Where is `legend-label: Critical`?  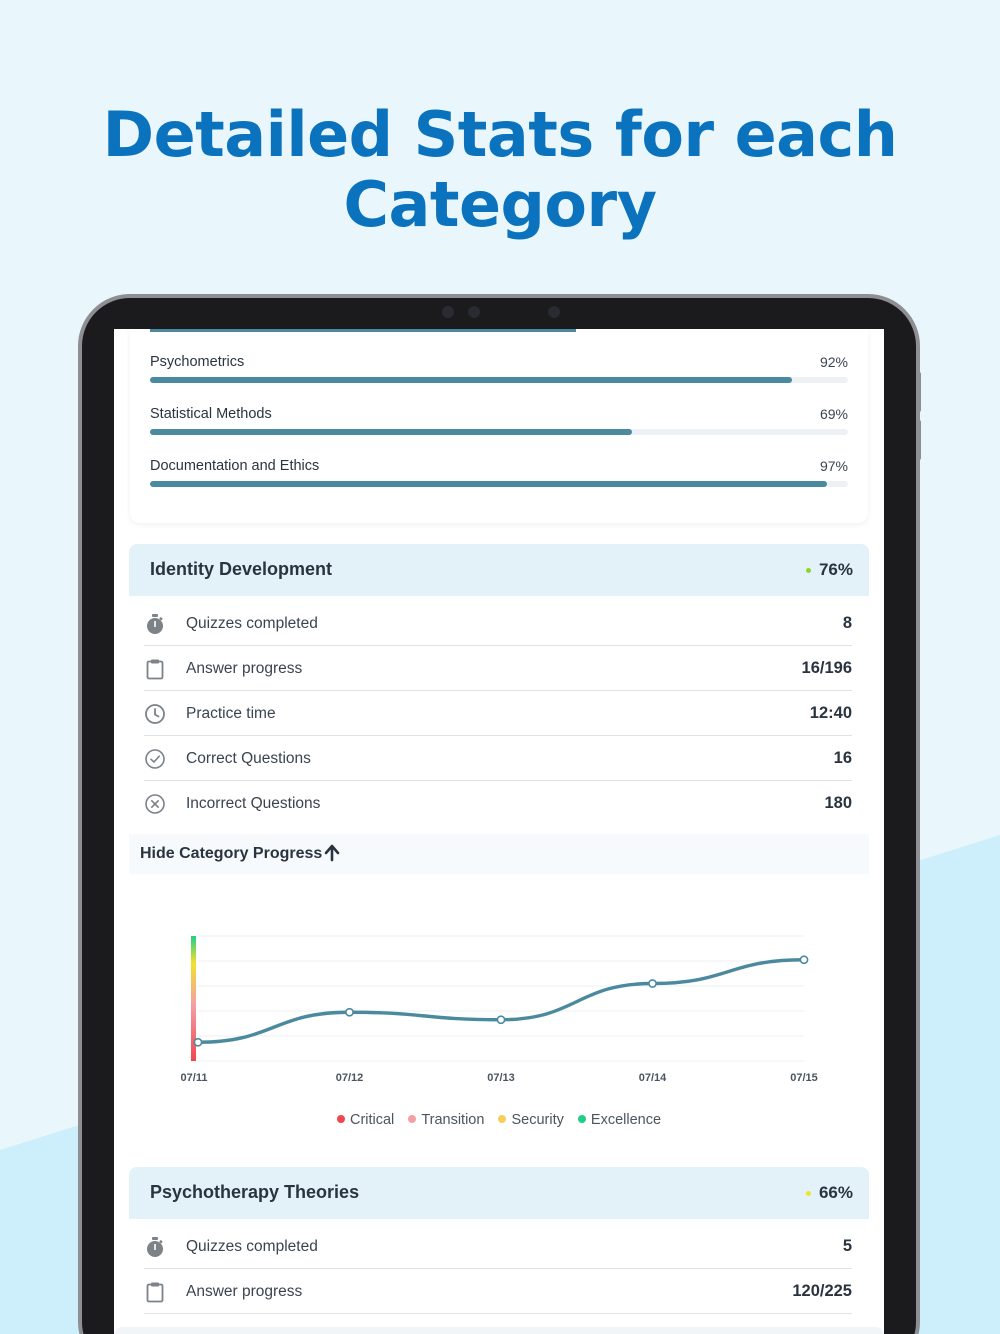 legend-label: Critical is located at coordinates (372, 1120).